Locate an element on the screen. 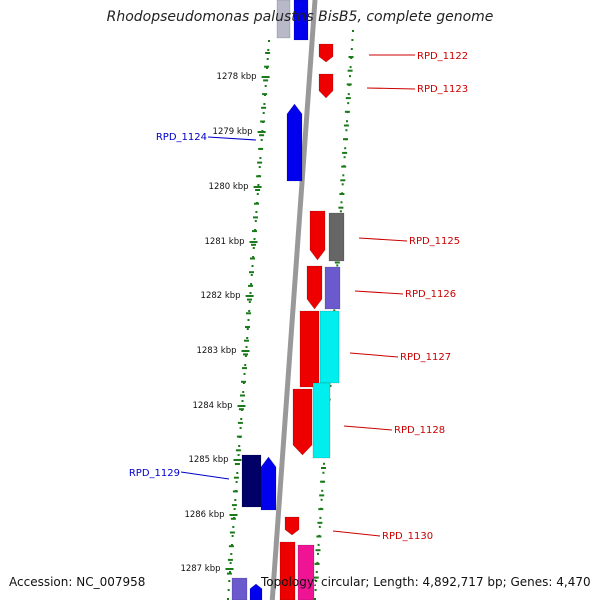 Image resolution: width=600 pixels, height=604 pixels. gene-label-rpd-1124: RPD_1124 is located at coordinates (181, 137).